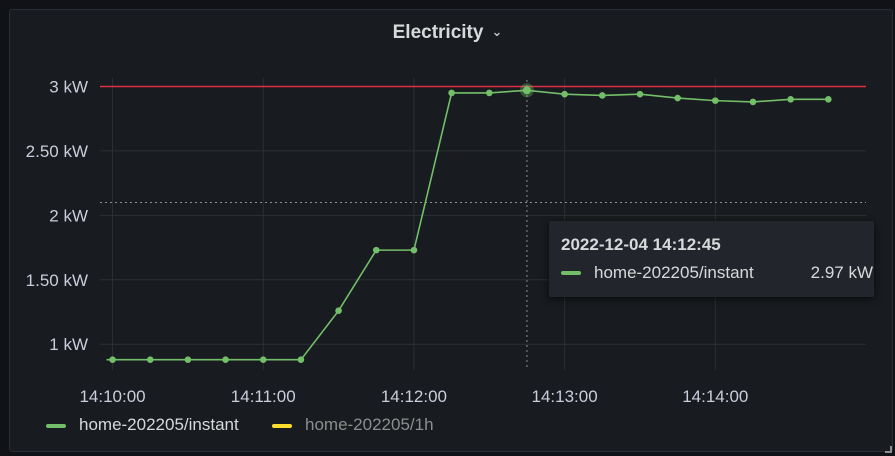 This screenshot has height=456, width=895. Describe the element at coordinates (369, 424) in the screenshot. I see `legend-label-1h: home-202205/1h` at that location.